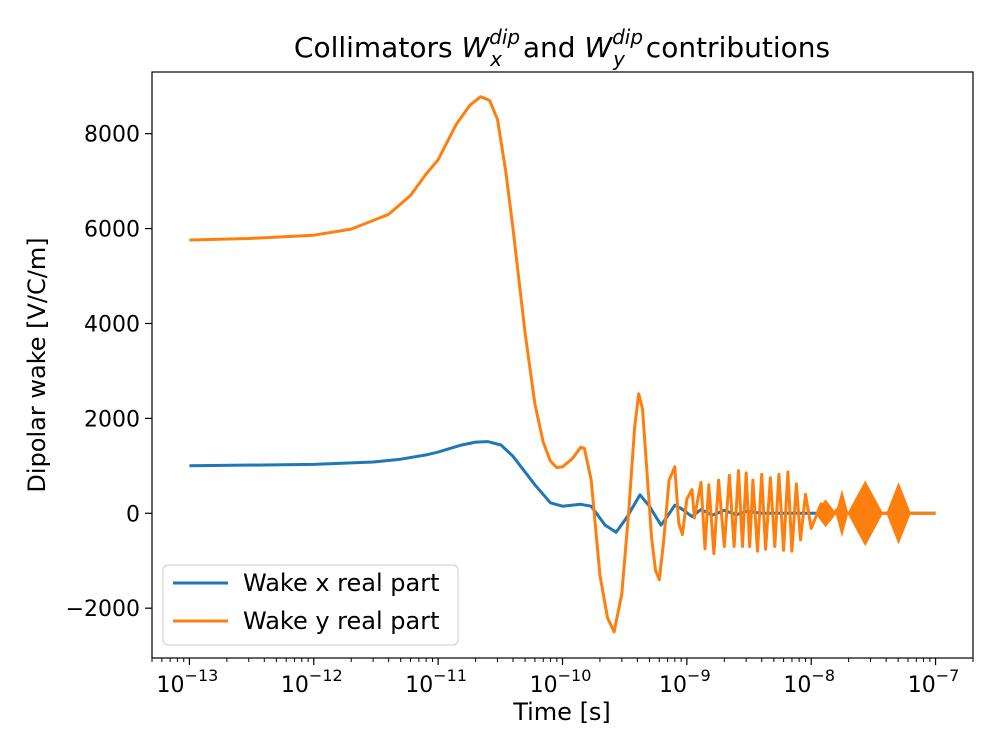 The width and height of the screenshot is (1000, 750). I want to click on y-tick-label: 0, so click(133, 514).